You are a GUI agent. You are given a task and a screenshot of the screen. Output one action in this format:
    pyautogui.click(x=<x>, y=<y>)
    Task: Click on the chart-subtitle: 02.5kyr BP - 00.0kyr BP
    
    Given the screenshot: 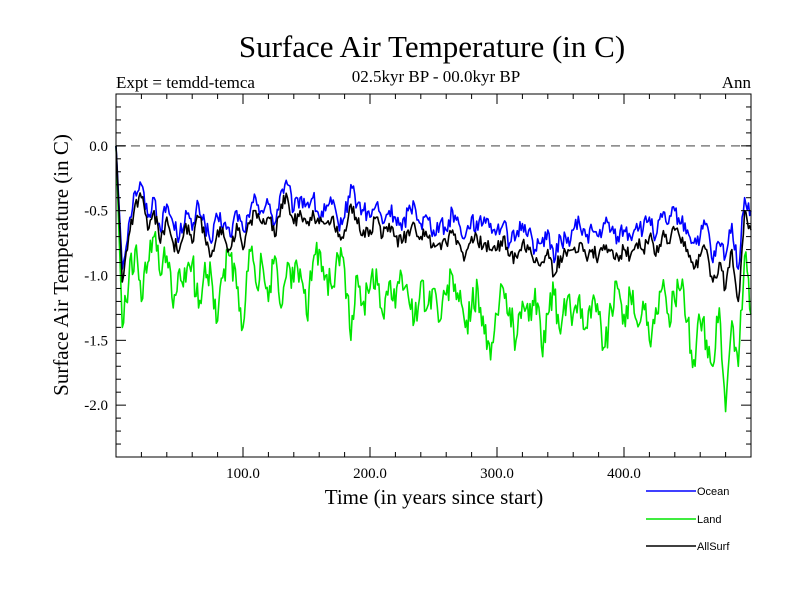 What is the action you would take?
    pyautogui.click(x=436, y=76)
    